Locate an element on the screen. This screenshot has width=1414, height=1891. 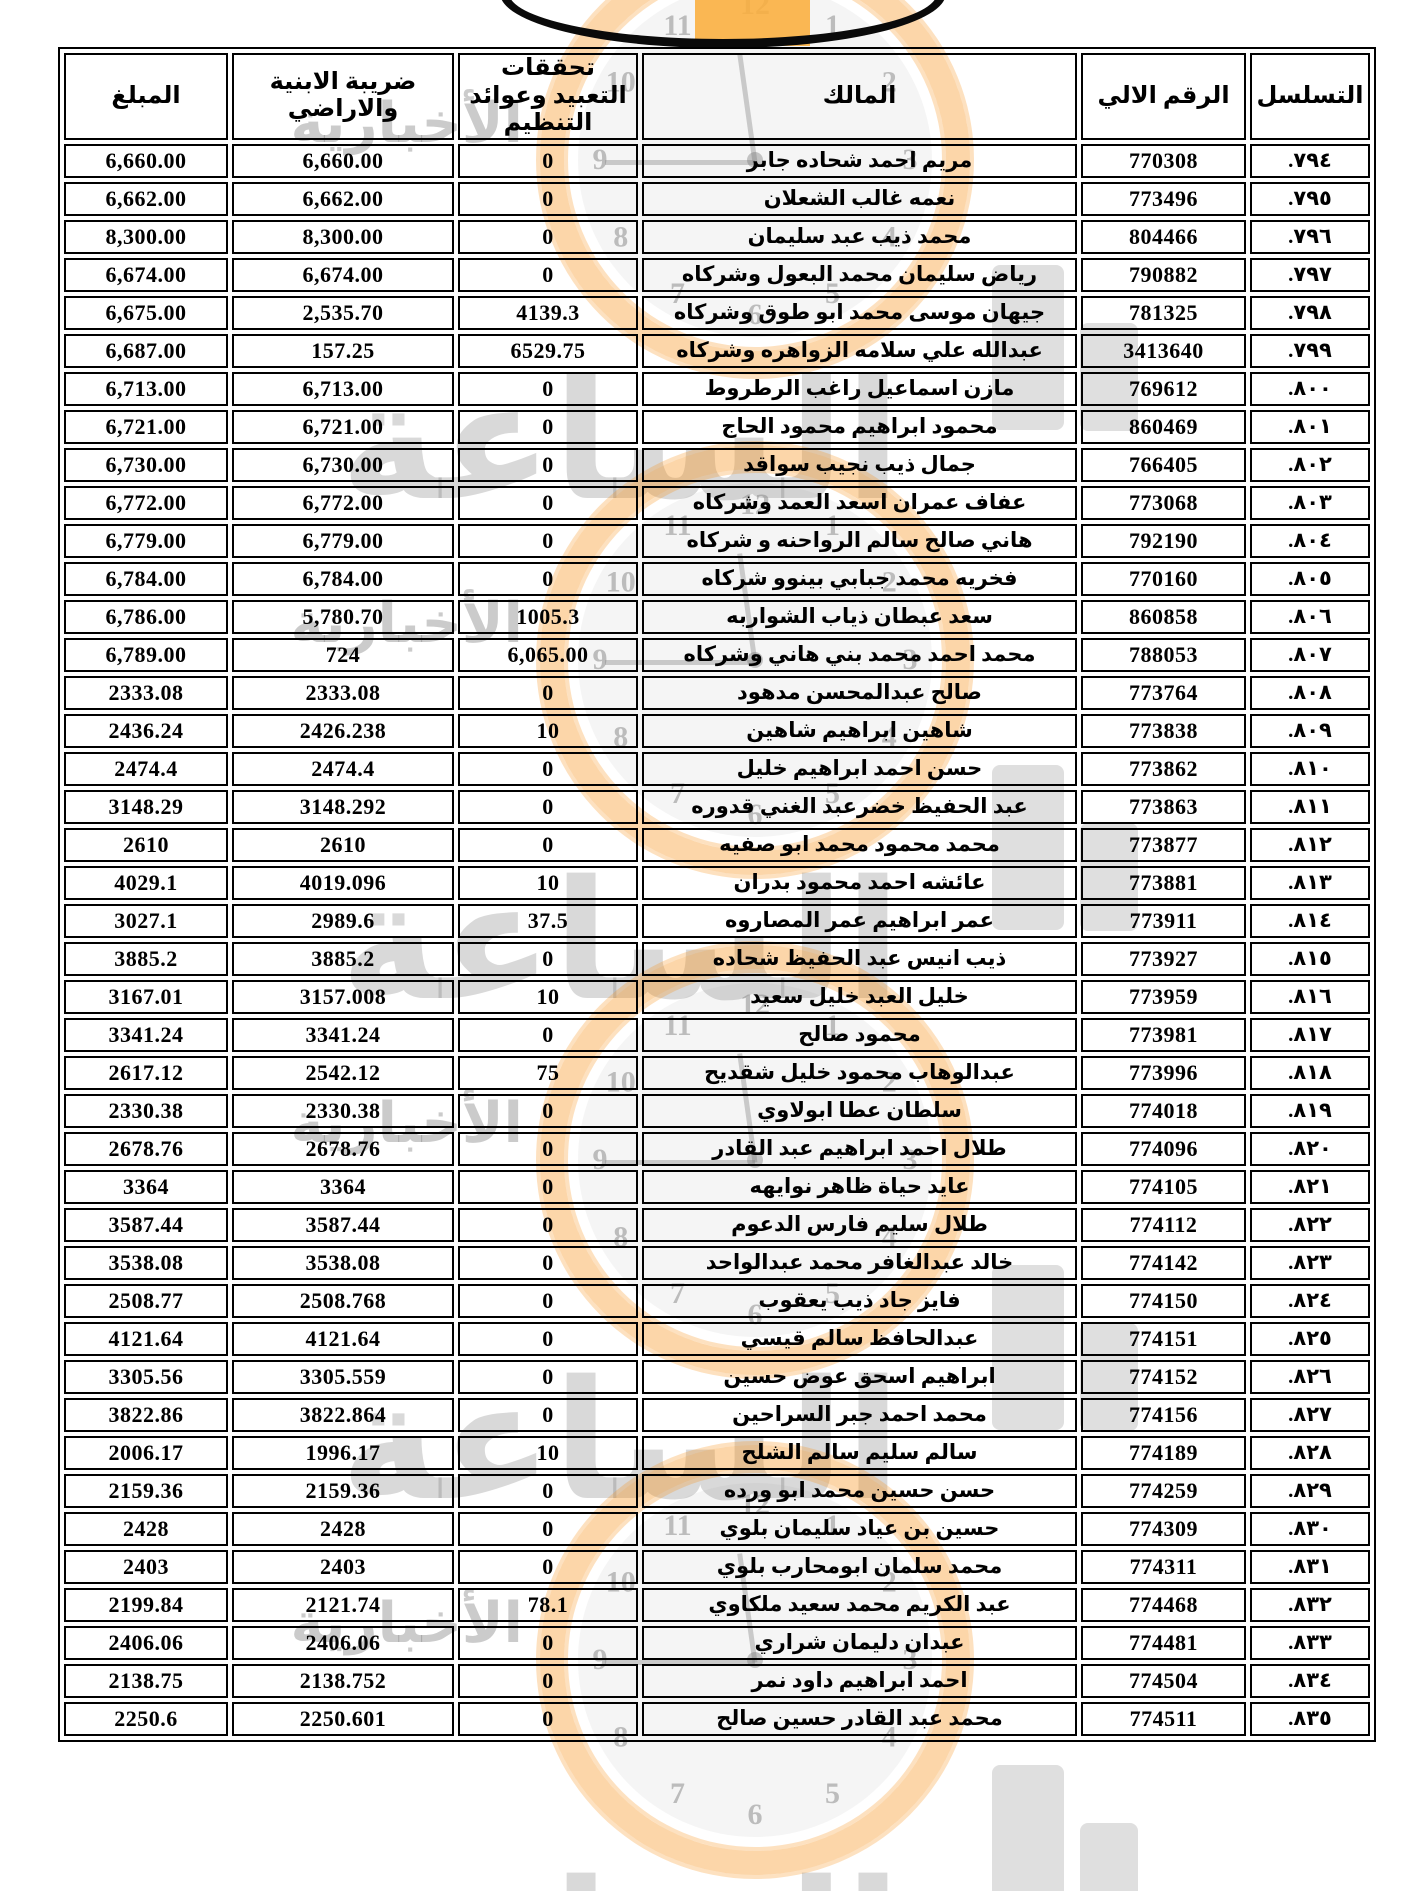
watermark-brand-word: الأخبارية is located at coordinates (406, 1624).